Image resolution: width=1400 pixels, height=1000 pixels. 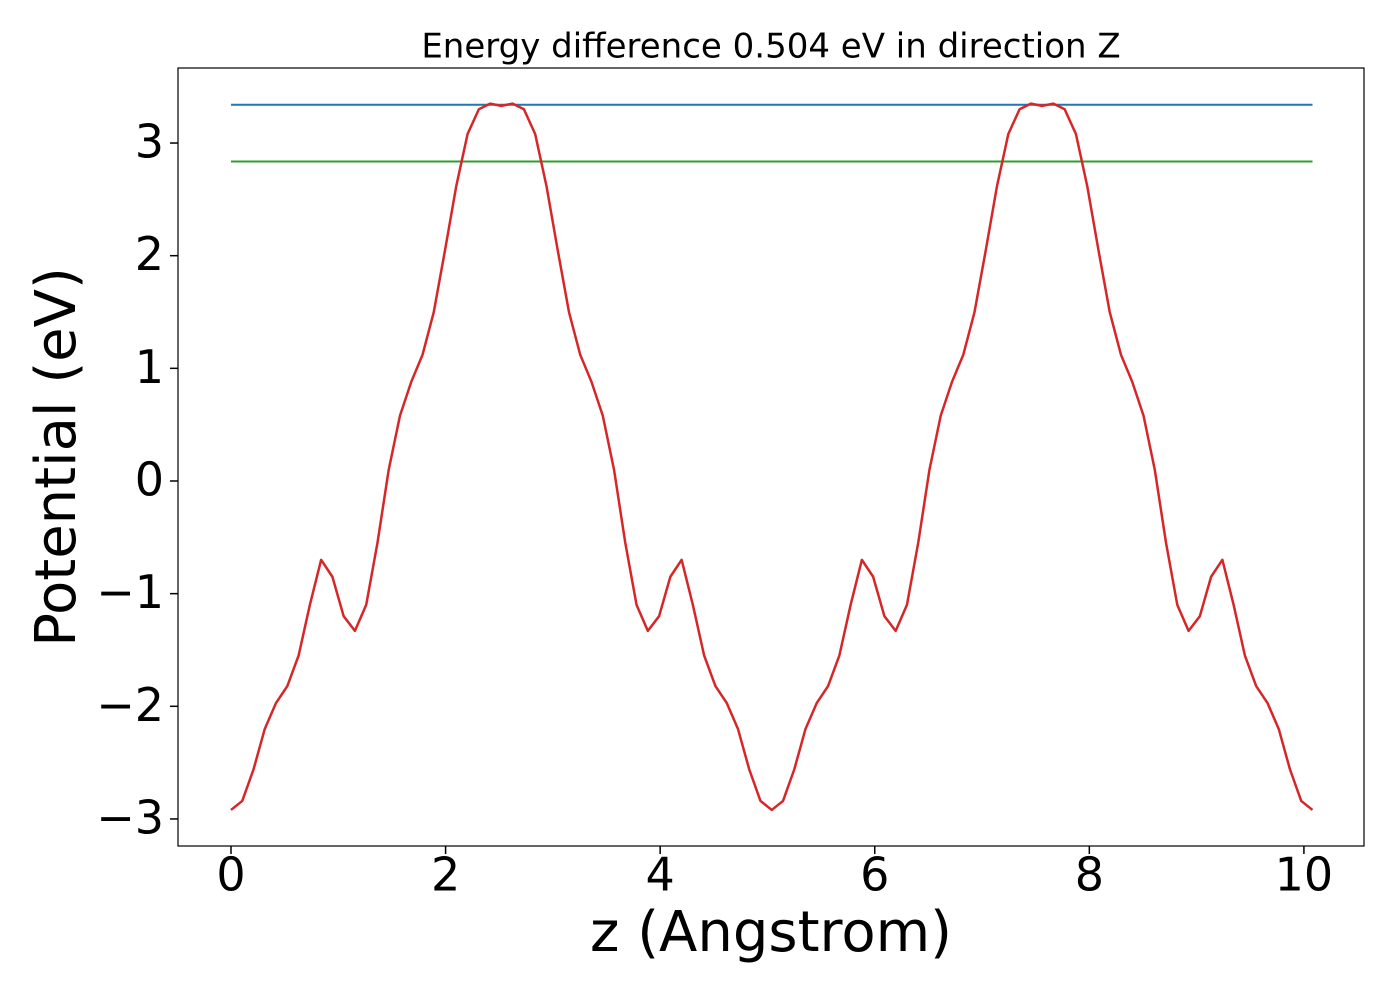 I want to click on y-tick-label: 1, so click(x=149, y=367).